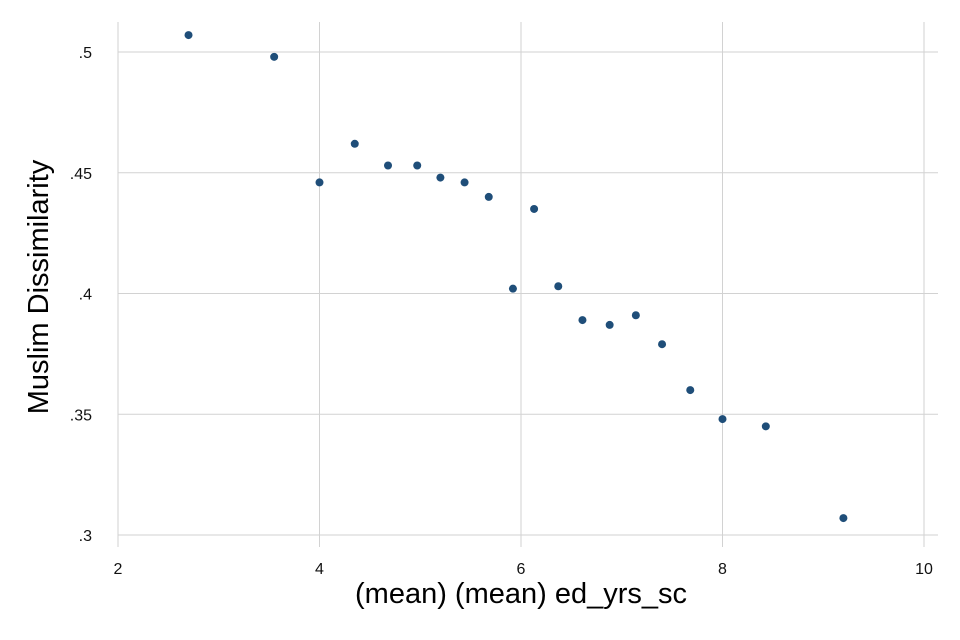  What do you see at coordinates (39, 286) in the screenshot?
I see `y-axis-title: Muslim Dissimilarity` at bounding box center [39, 286].